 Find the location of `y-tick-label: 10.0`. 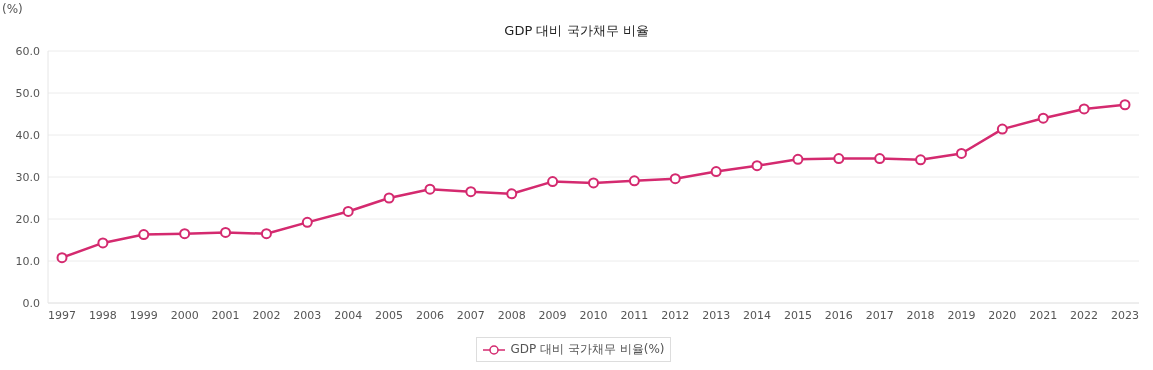

y-tick-label: 10.0 is located at coordinates (27, 261).